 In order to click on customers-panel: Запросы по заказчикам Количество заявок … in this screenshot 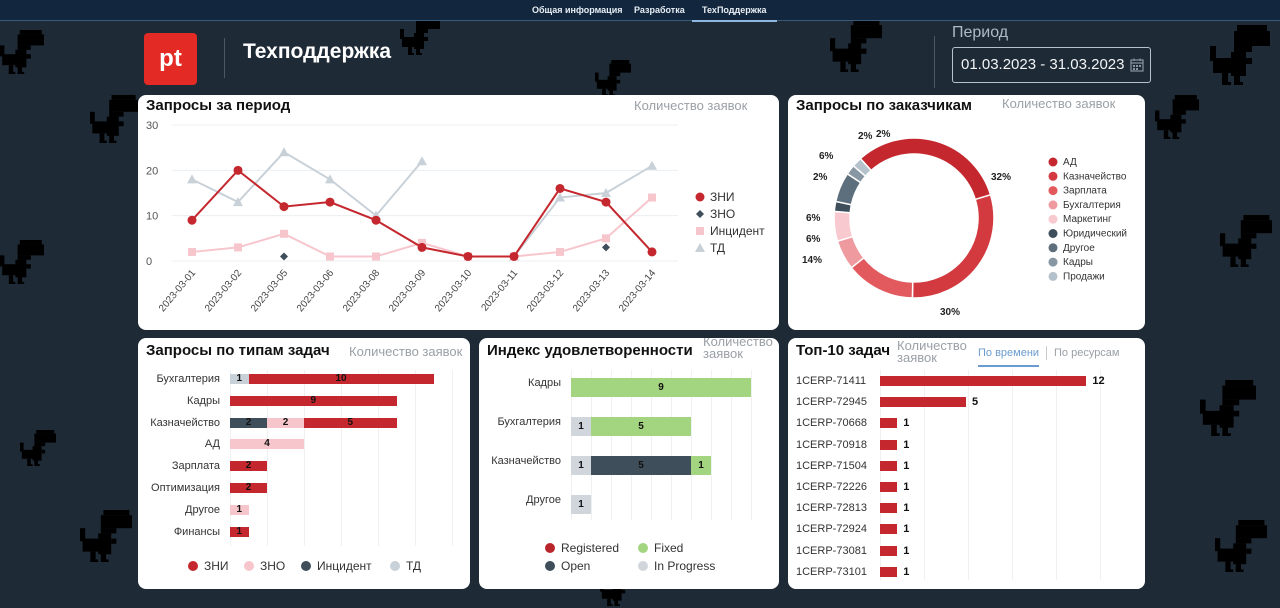, I will do `click(966, 212)`.